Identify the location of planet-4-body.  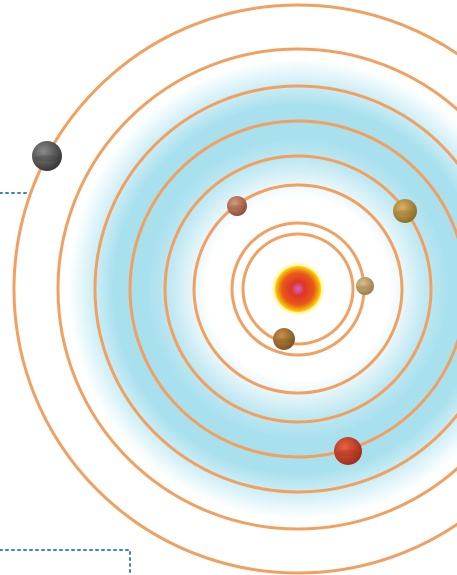
(405, 211).